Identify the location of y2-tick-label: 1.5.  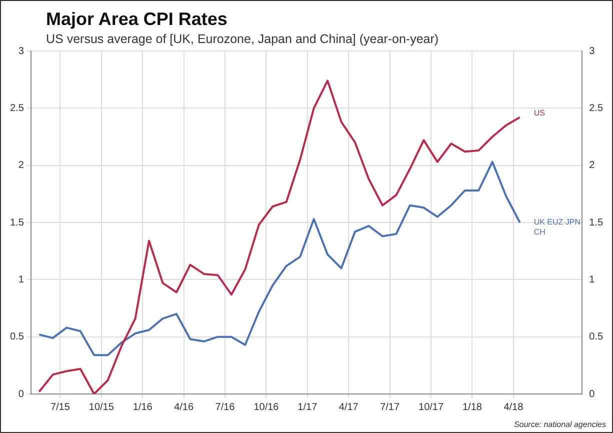
(596, 222).